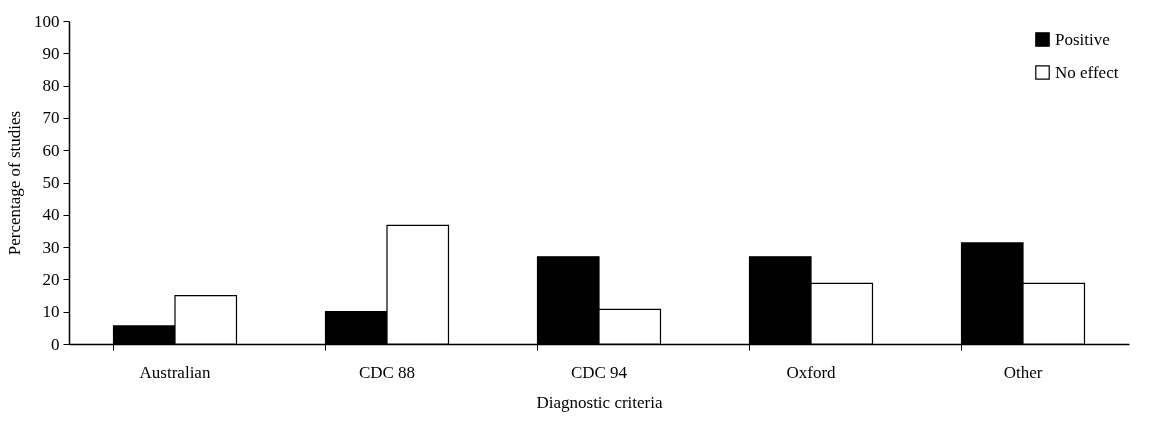  Describe the element at coordinates (51, 279) in the screenshot. I see `y-tick-label: 20` at that location.